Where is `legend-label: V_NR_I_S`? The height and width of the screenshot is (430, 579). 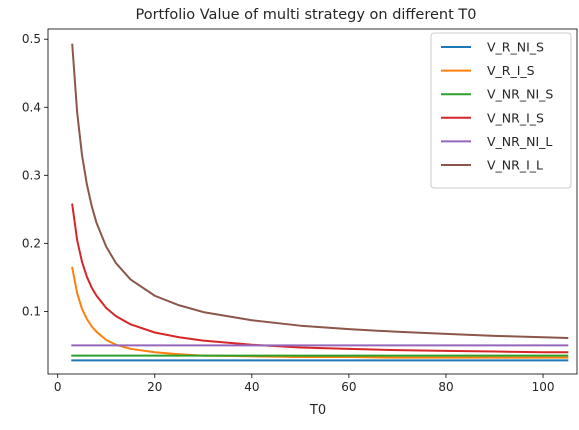 legend-label: V_NR_I_S is located at coordinates (515, 117).